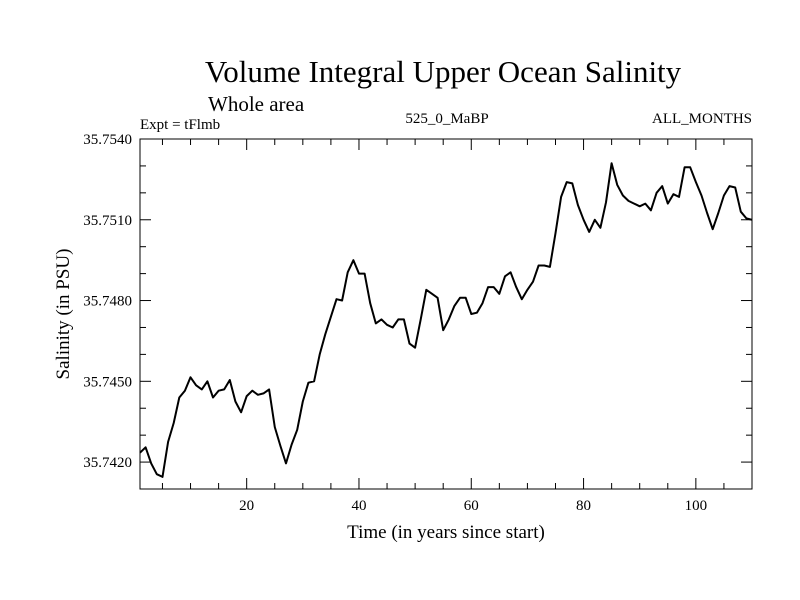 The width and height of the screenshot is (800, 600). Describe the element at coordinates (358, 506) in the screenshot. I see `x-tick-label: 40` at that location.